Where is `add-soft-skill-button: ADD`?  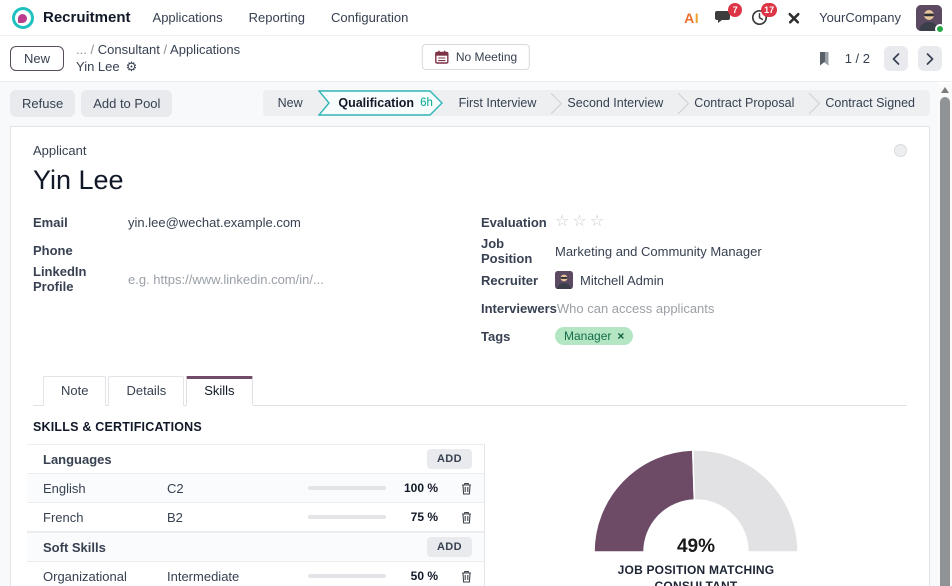
add-soft-skill-button: ADD is located at coordinates (449, 547).